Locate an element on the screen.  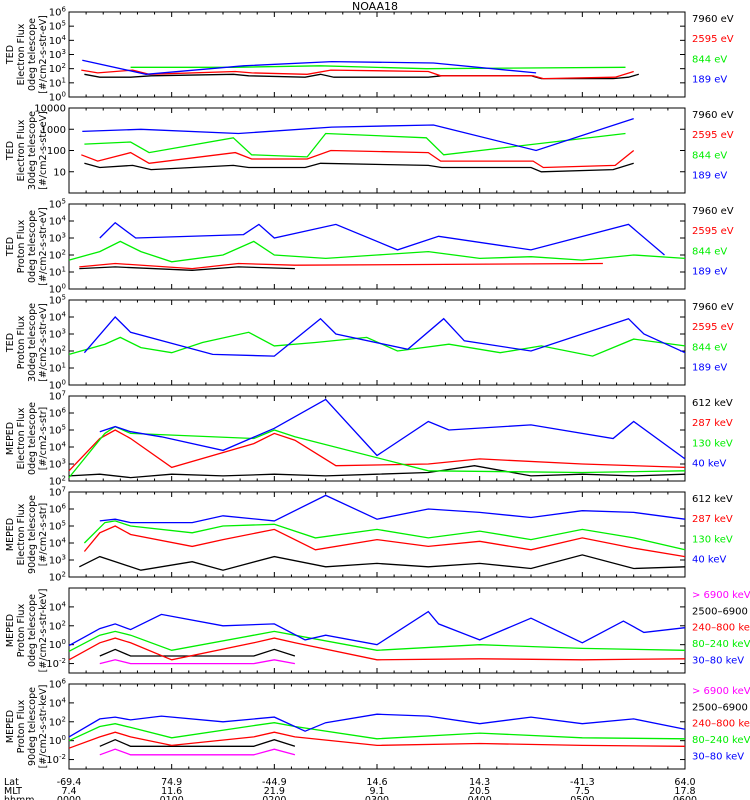
y-axis-label: [#/cm2-s-str-keV] is located at coordinates (43, 631).